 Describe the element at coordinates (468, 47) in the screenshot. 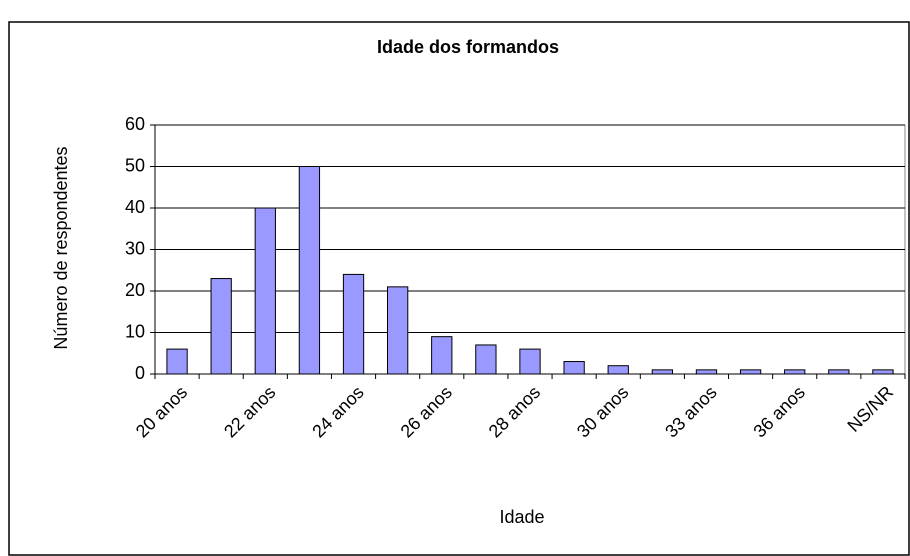

I see `chart-title: Idade dos formandos` at that location.